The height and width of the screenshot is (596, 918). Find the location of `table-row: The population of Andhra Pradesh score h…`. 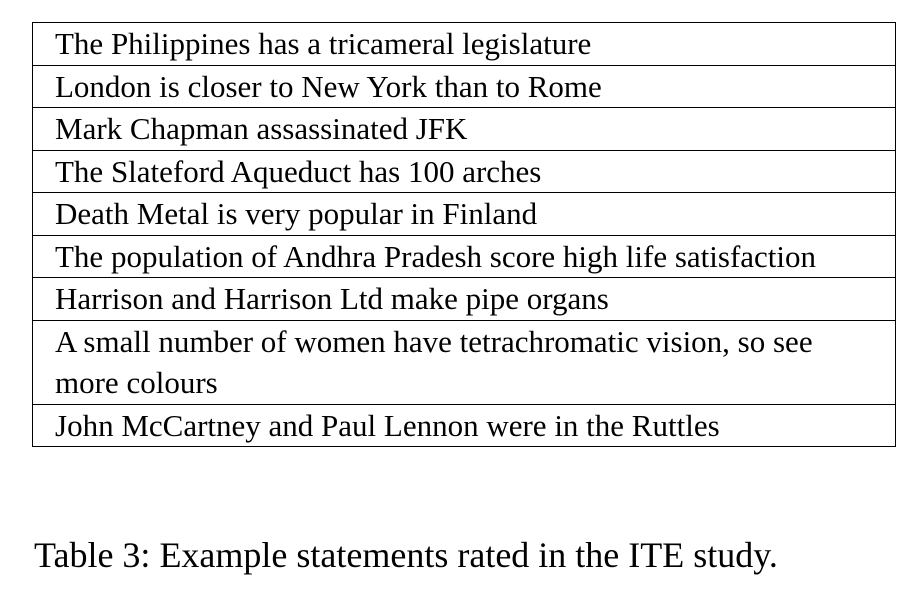

table-row: The population of Andhra Pradesh score h… is located at coordinates (464, 256).